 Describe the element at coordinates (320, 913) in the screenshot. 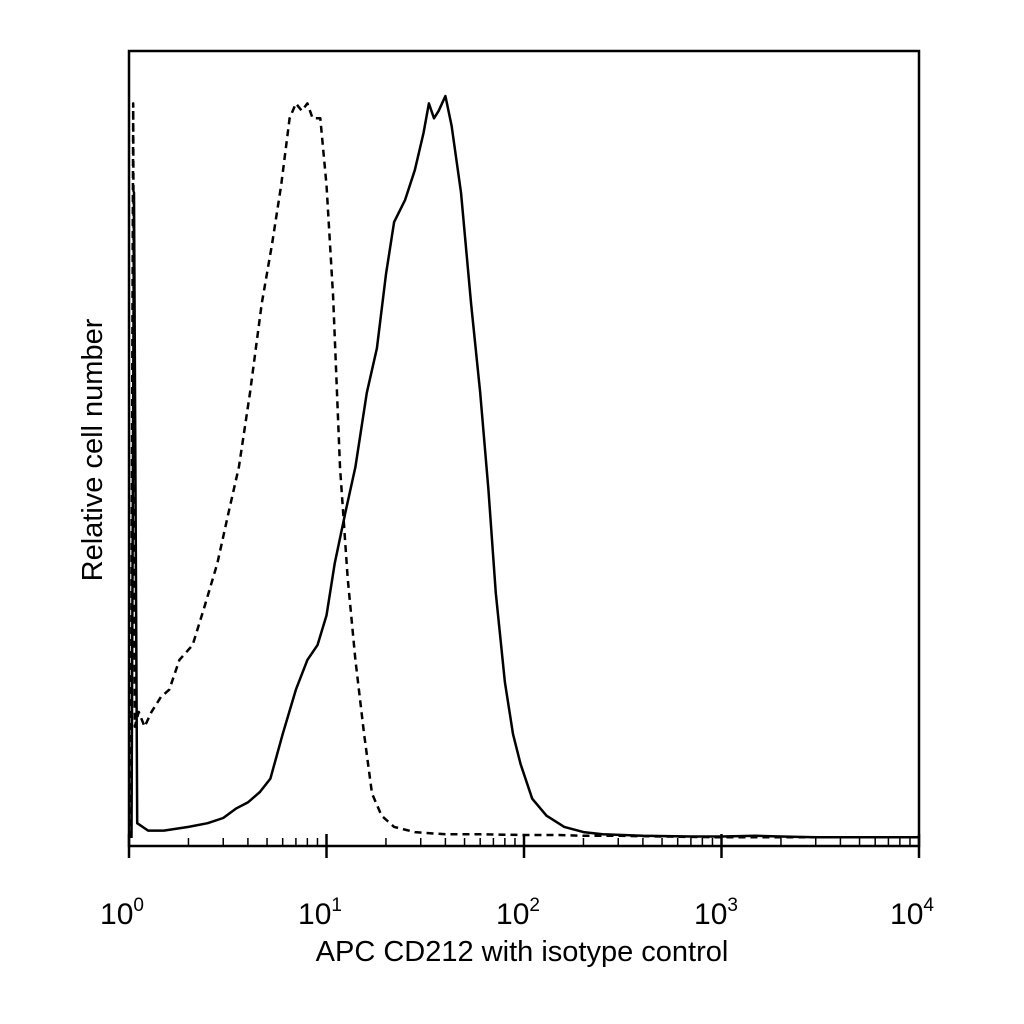

I see `x-tick-label-1: 10¹` at that location.